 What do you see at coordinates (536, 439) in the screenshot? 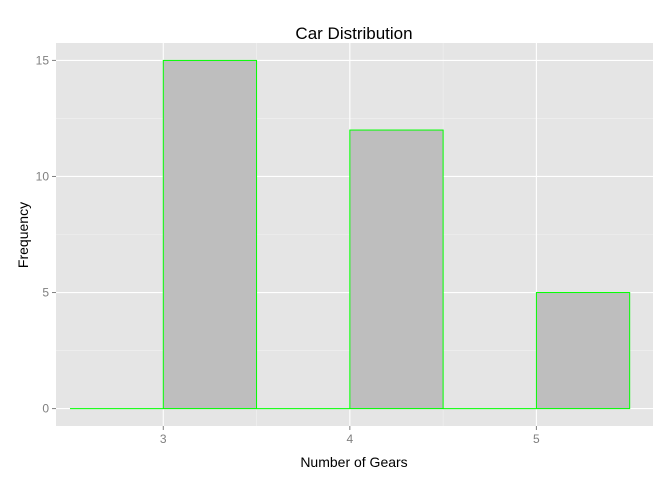
I see `x-tick-label: 5` at bounding box center [536, 439].